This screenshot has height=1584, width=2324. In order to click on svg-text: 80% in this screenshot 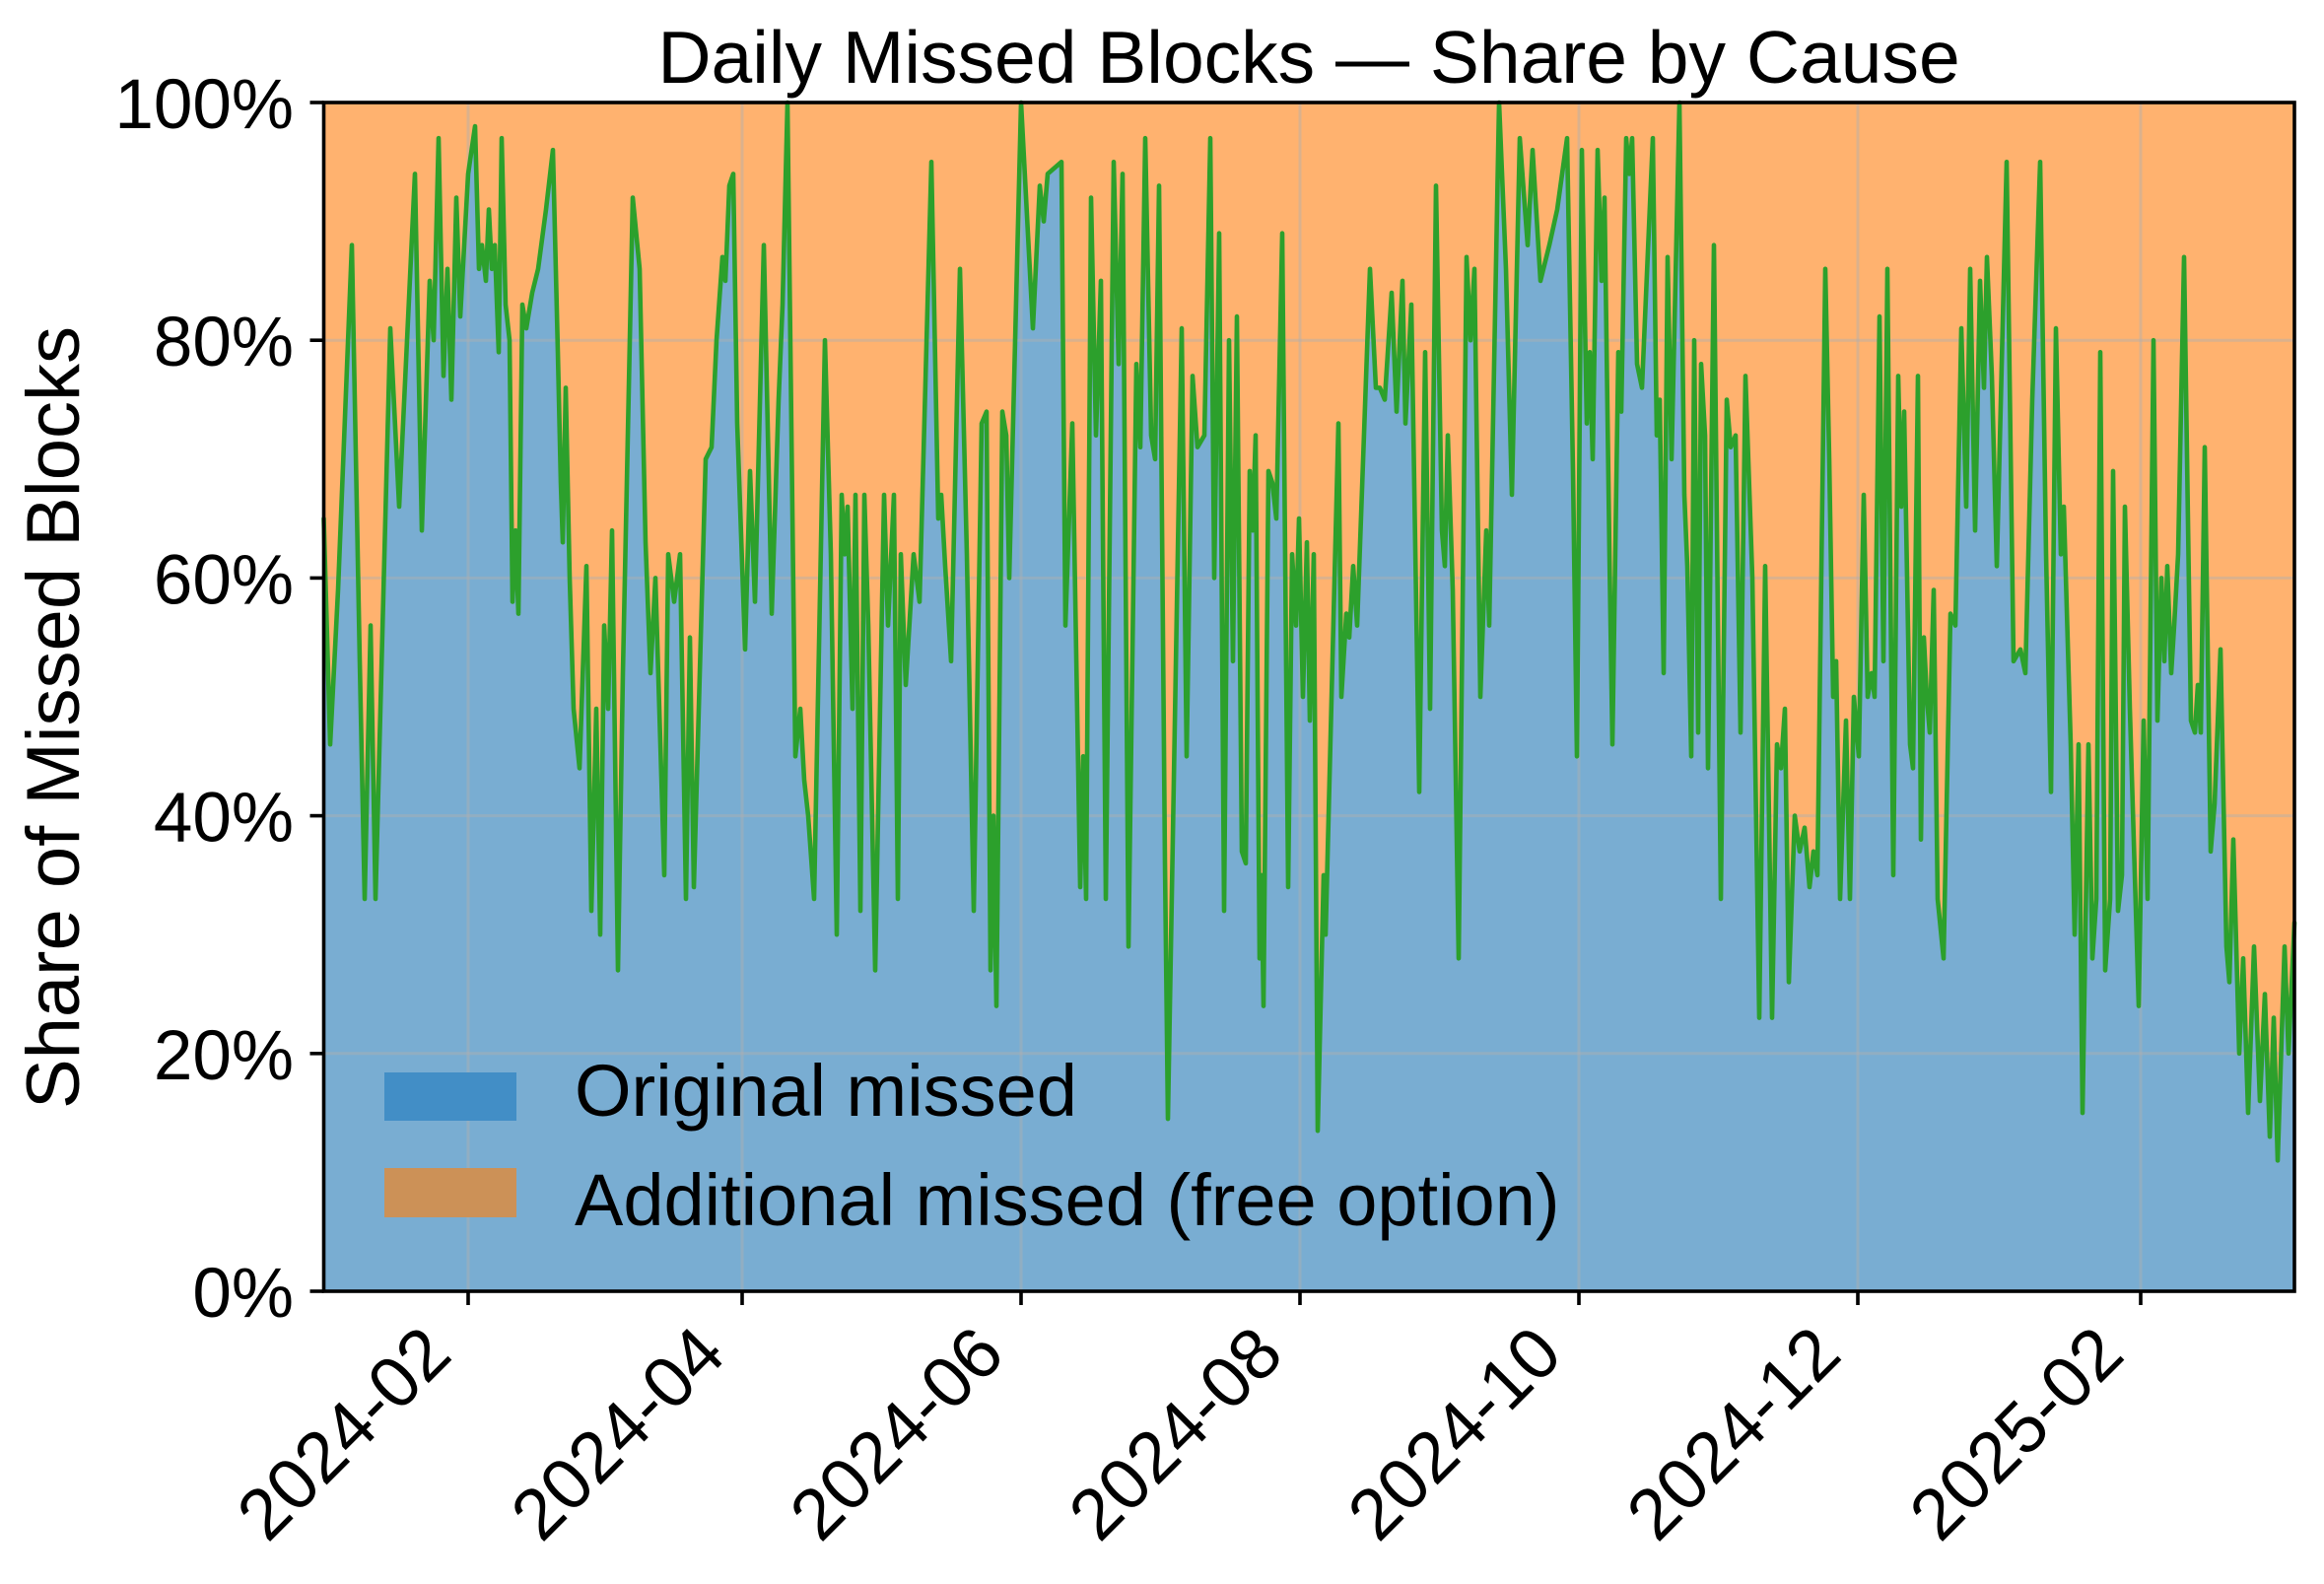, I will do `click(224, 342)`.